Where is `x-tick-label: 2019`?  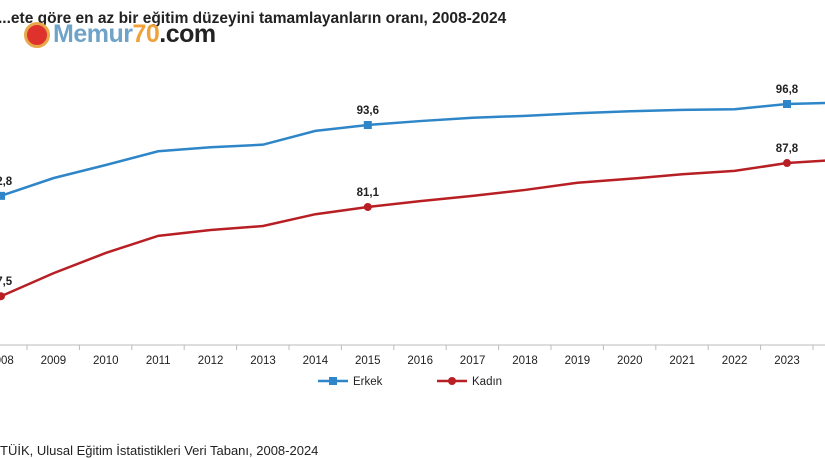
x-tick-label: 2019 is located at coordinates (578, 361).